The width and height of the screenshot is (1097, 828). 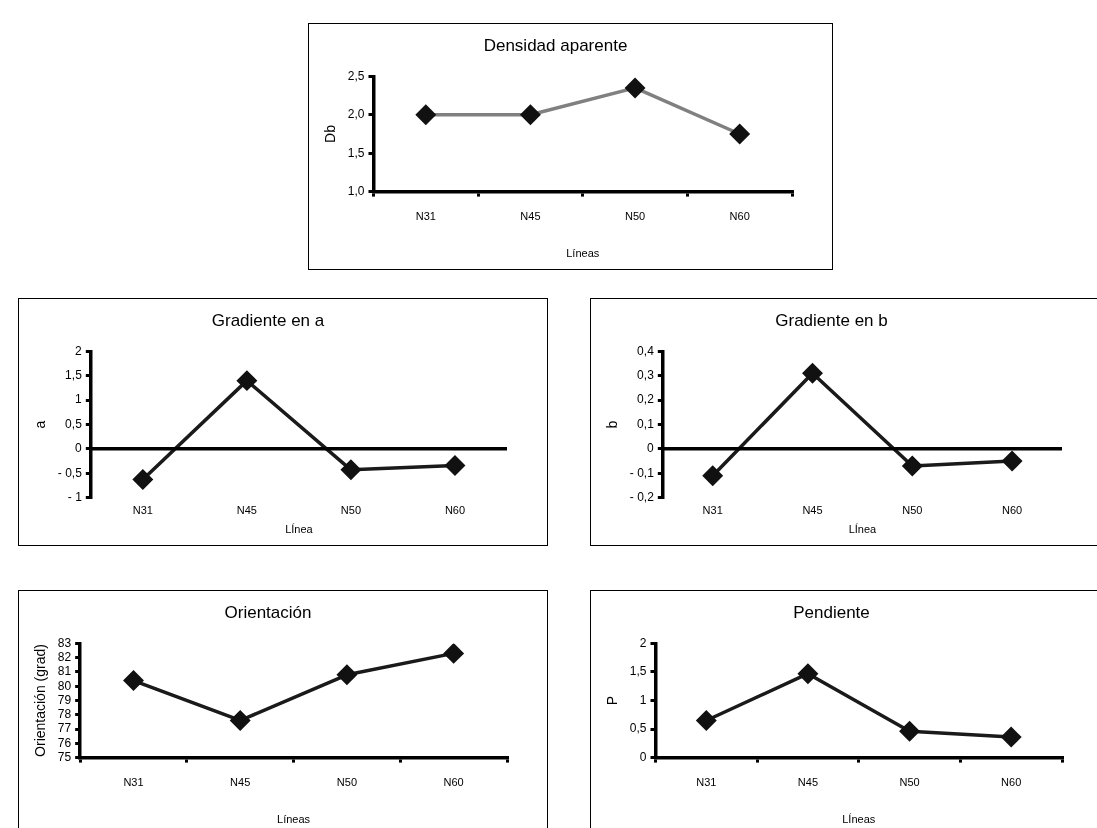 What do you see at coordinates (555, 45) in the screenshot?
I see `chart-title: Densidad aparente` at bounding box center [555, 45].